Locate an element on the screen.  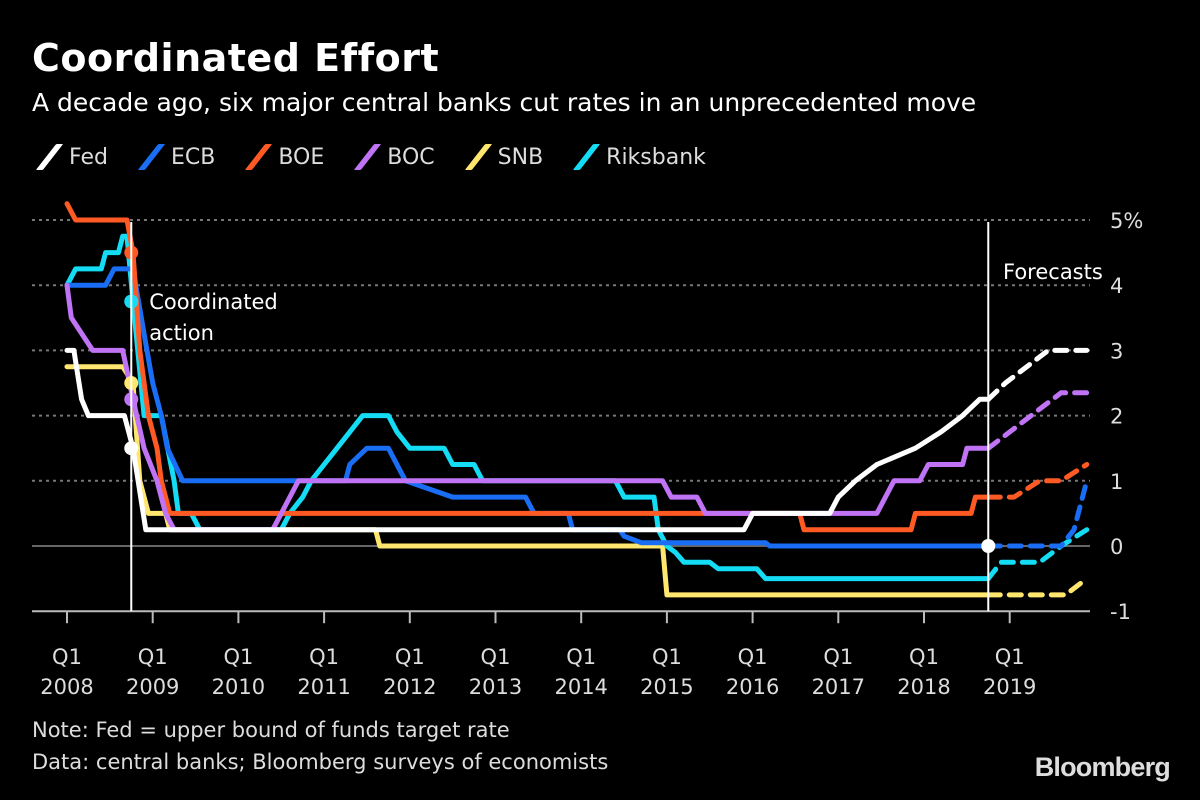
y-tick-label: 1 is located at coordinates (1116, 482).